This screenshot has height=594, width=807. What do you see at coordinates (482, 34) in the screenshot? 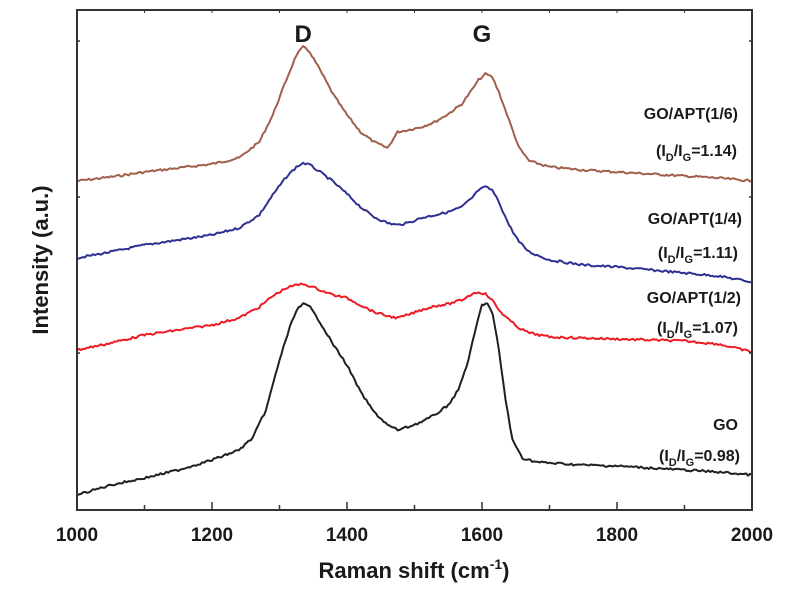
I see `peak-label-g: G` at bounding box center [482, 34].